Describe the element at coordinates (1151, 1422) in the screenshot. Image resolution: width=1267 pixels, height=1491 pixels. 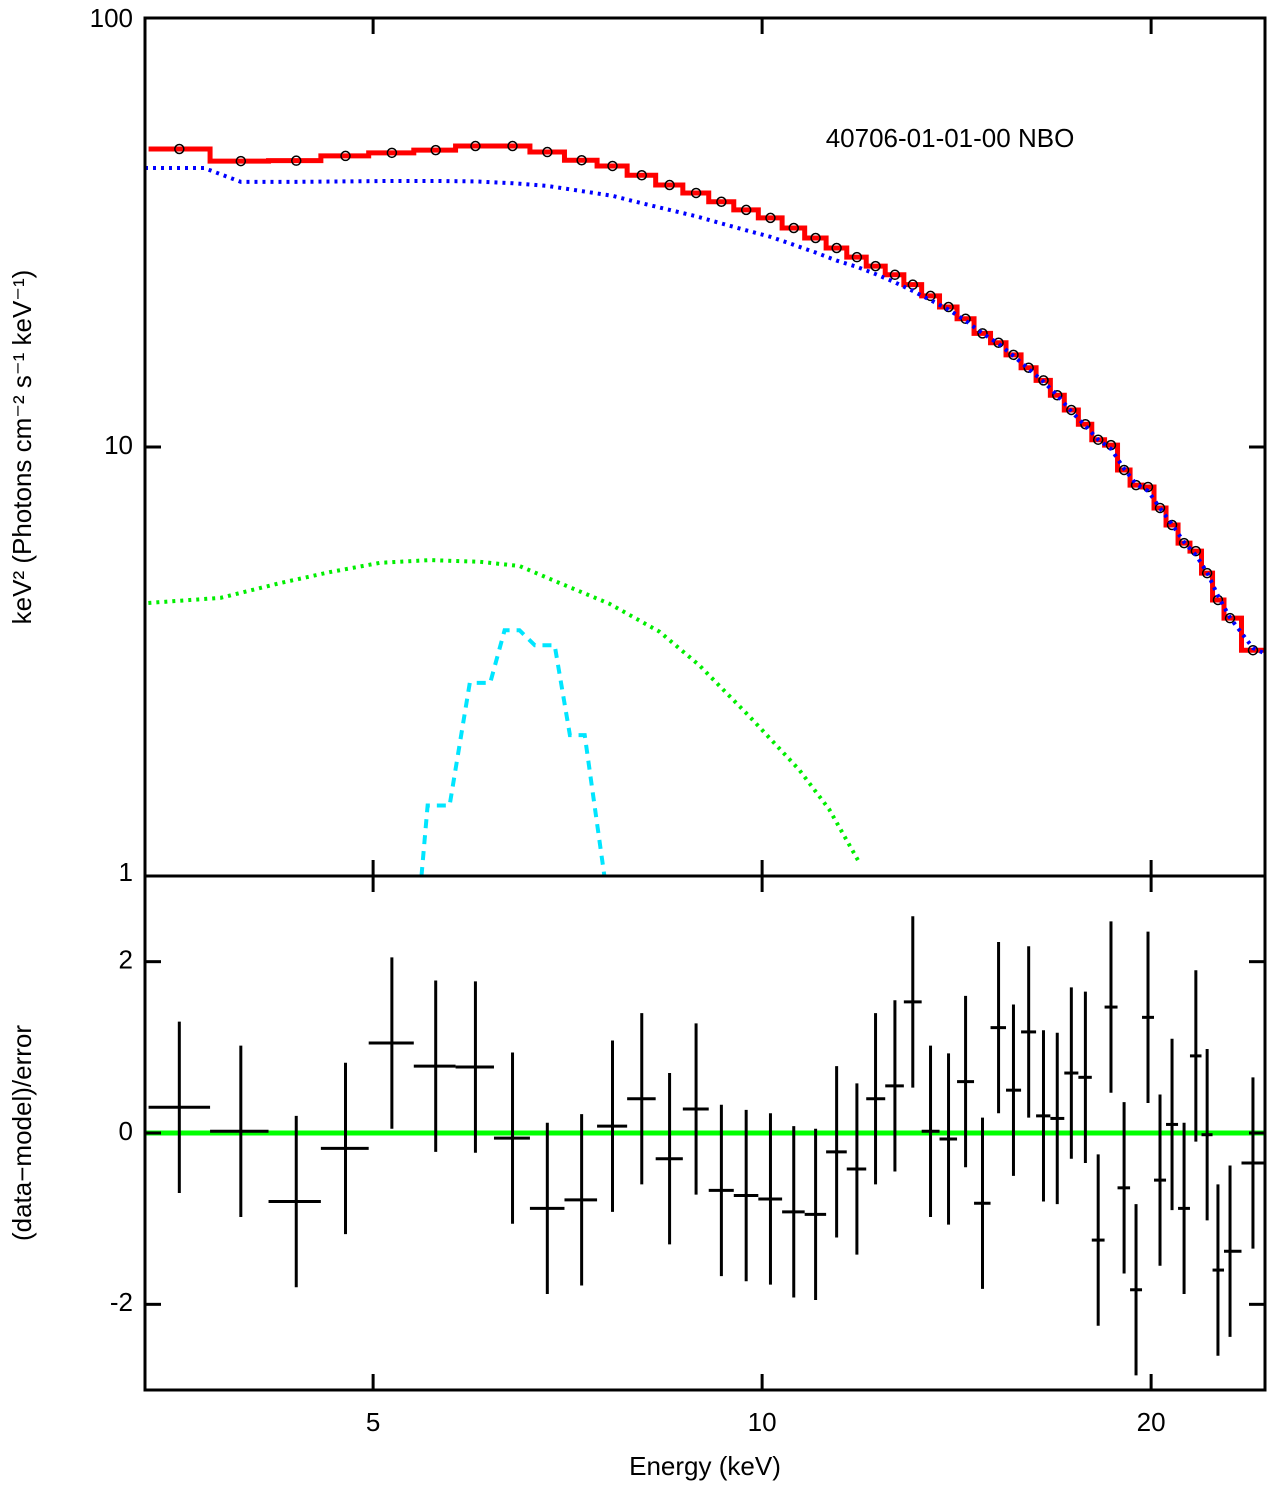
I see `x-tick-label: 20` at that location.